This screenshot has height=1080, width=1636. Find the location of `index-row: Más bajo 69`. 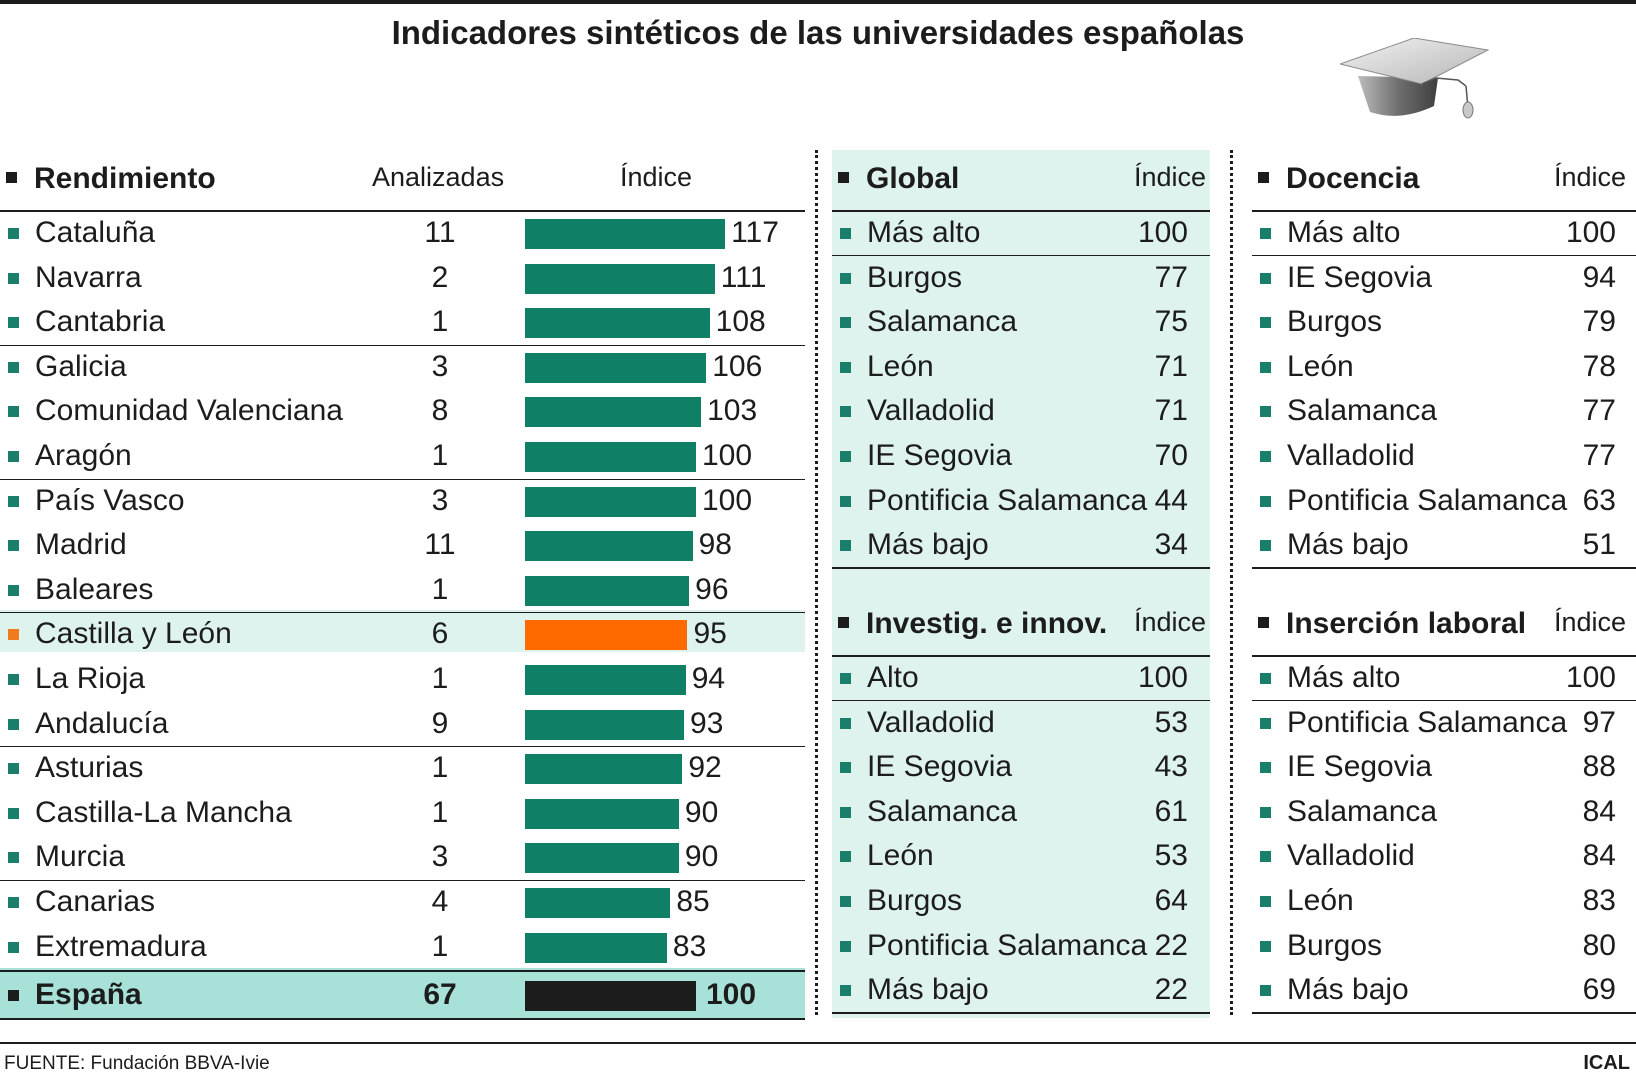

index-row: Más bajo 69 is located at coordinates (1444, 991).